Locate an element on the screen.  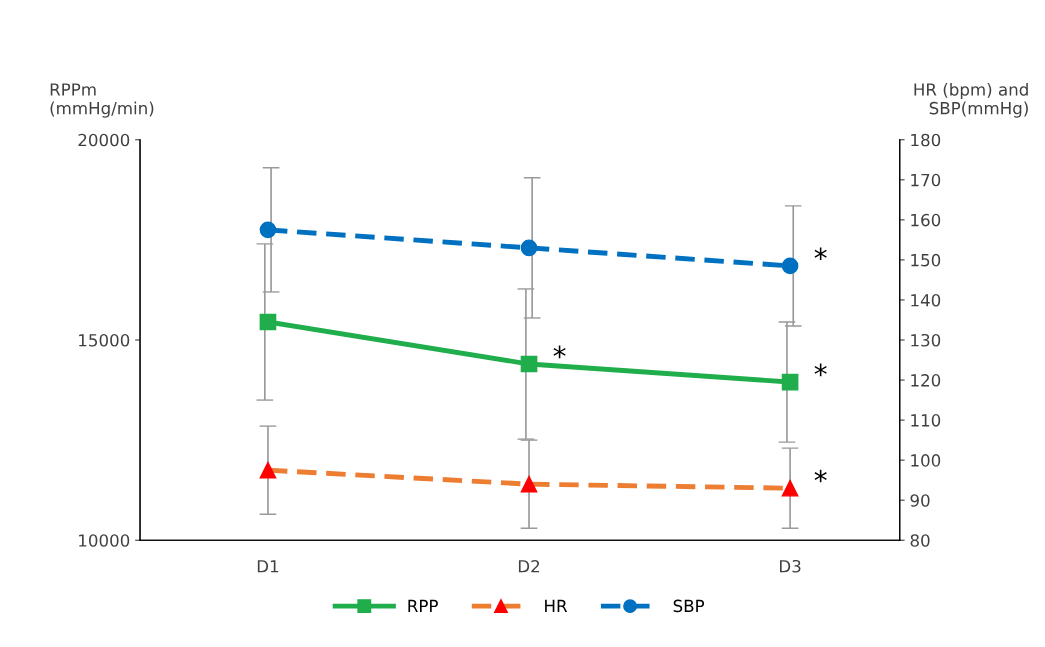
y2-tick-label: 170 is located at coordinates (926, 180).